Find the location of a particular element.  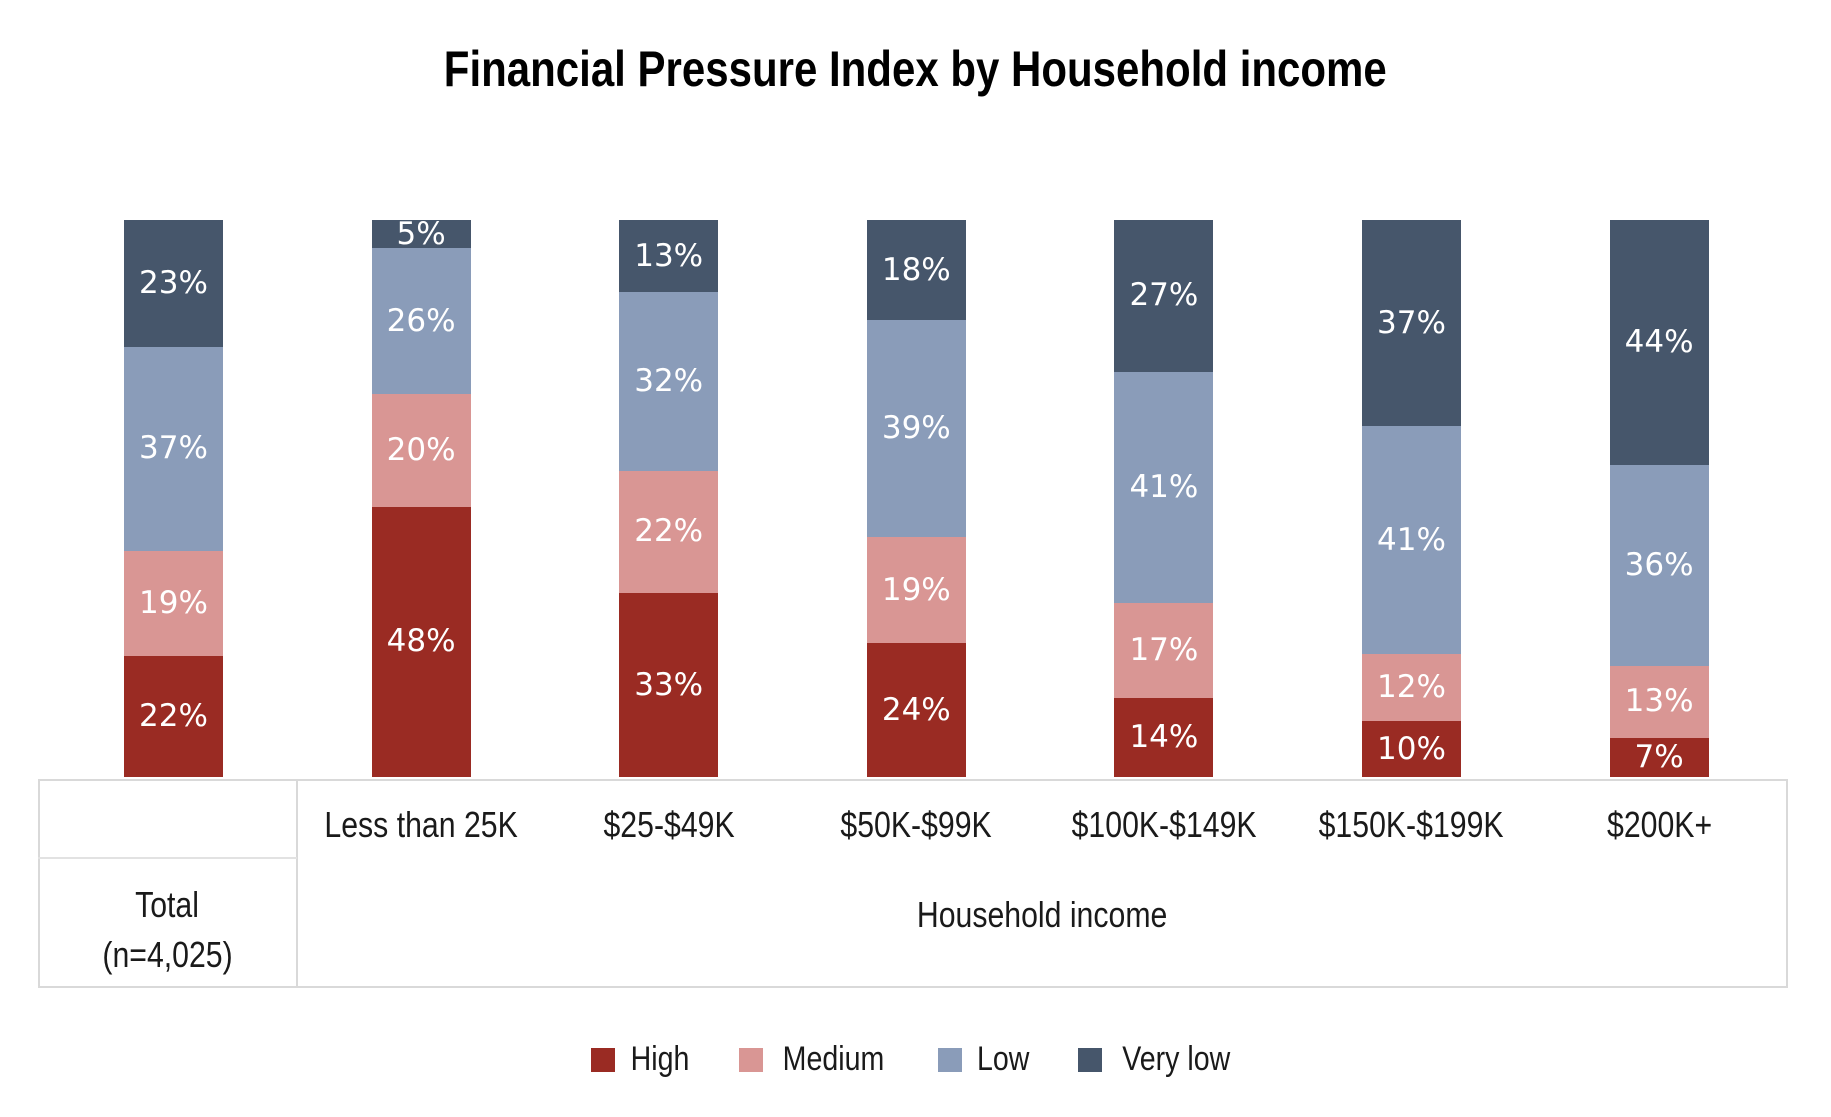

bar-total-n-4-025: 23% 37% 19% 22% is located at coordinates (173, 498).